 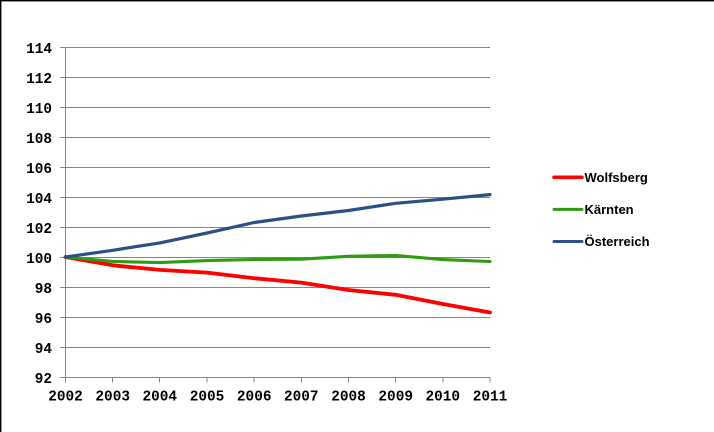 I want to click on svg-text: 2011, so click(x=490, y=398).